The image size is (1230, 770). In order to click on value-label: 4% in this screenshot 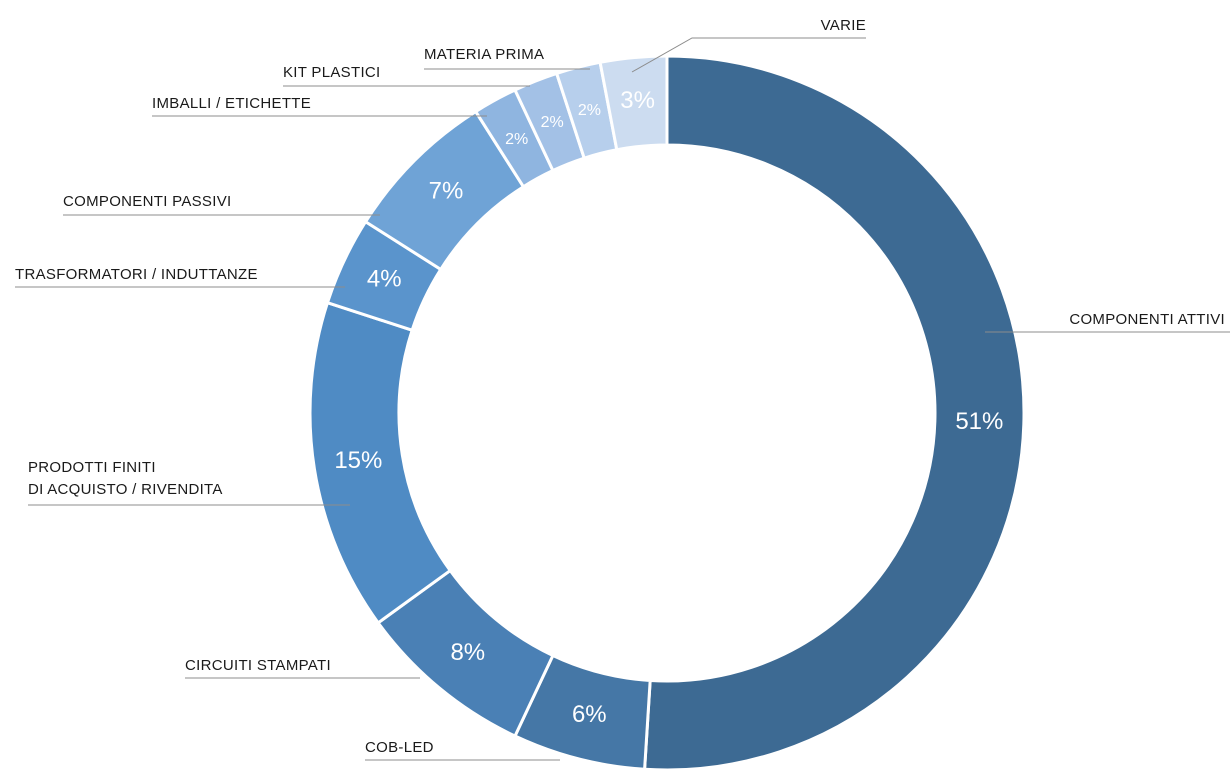, I will do `click(384, 278)`.